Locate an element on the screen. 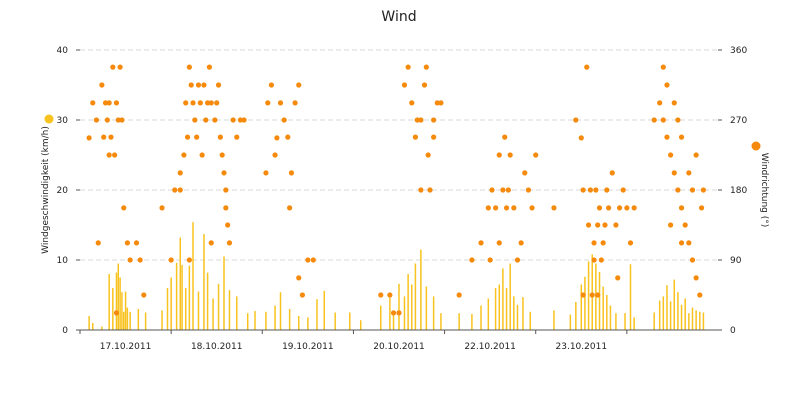 The image size is (800, 400). left-tick-label: 0 is located at coordinates (65, 331).